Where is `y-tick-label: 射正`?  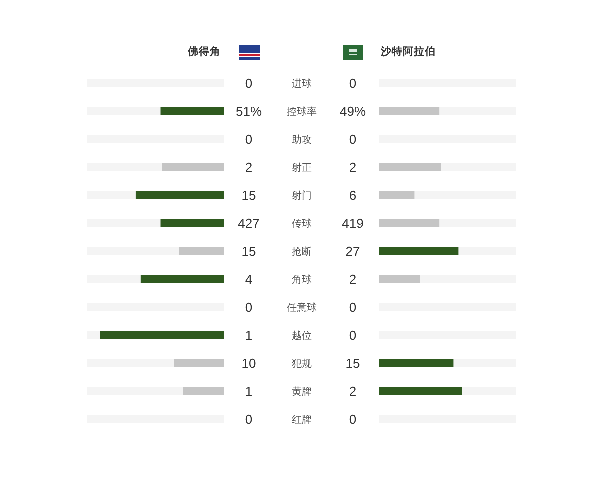 y-tick-label: 射正 is located at coordinates (302, 168).